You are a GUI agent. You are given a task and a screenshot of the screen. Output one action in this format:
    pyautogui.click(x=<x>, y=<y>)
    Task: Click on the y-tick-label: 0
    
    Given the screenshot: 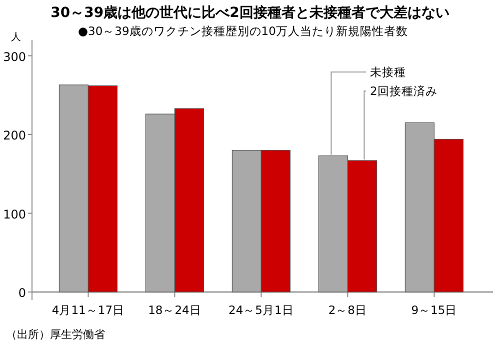 What is the action you would take?
    pyautogui.click(x=22, y=293)
    